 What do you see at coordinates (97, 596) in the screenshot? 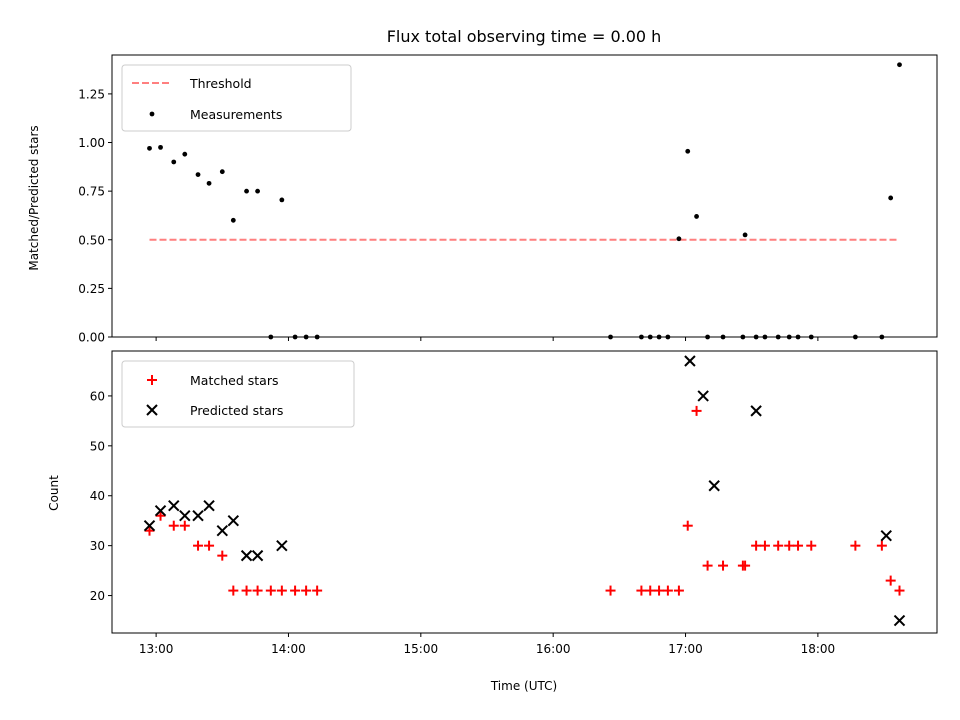
I see `y-tick-label: 20` at bounding box center [97, 596].